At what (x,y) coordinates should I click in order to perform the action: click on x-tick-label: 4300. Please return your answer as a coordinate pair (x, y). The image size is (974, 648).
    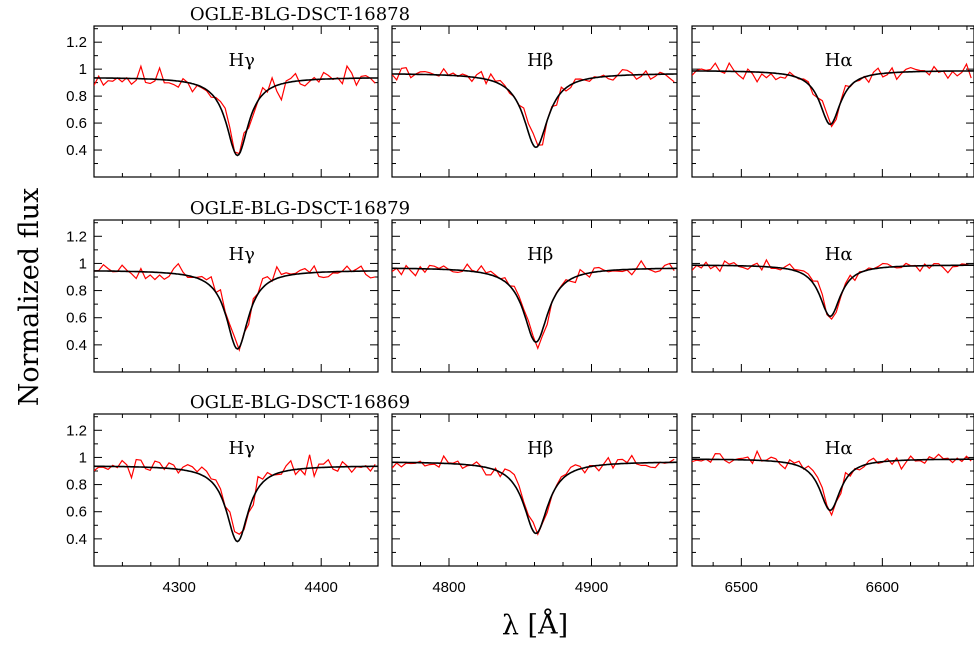
    Looking at the image, I should click on (179, 587).